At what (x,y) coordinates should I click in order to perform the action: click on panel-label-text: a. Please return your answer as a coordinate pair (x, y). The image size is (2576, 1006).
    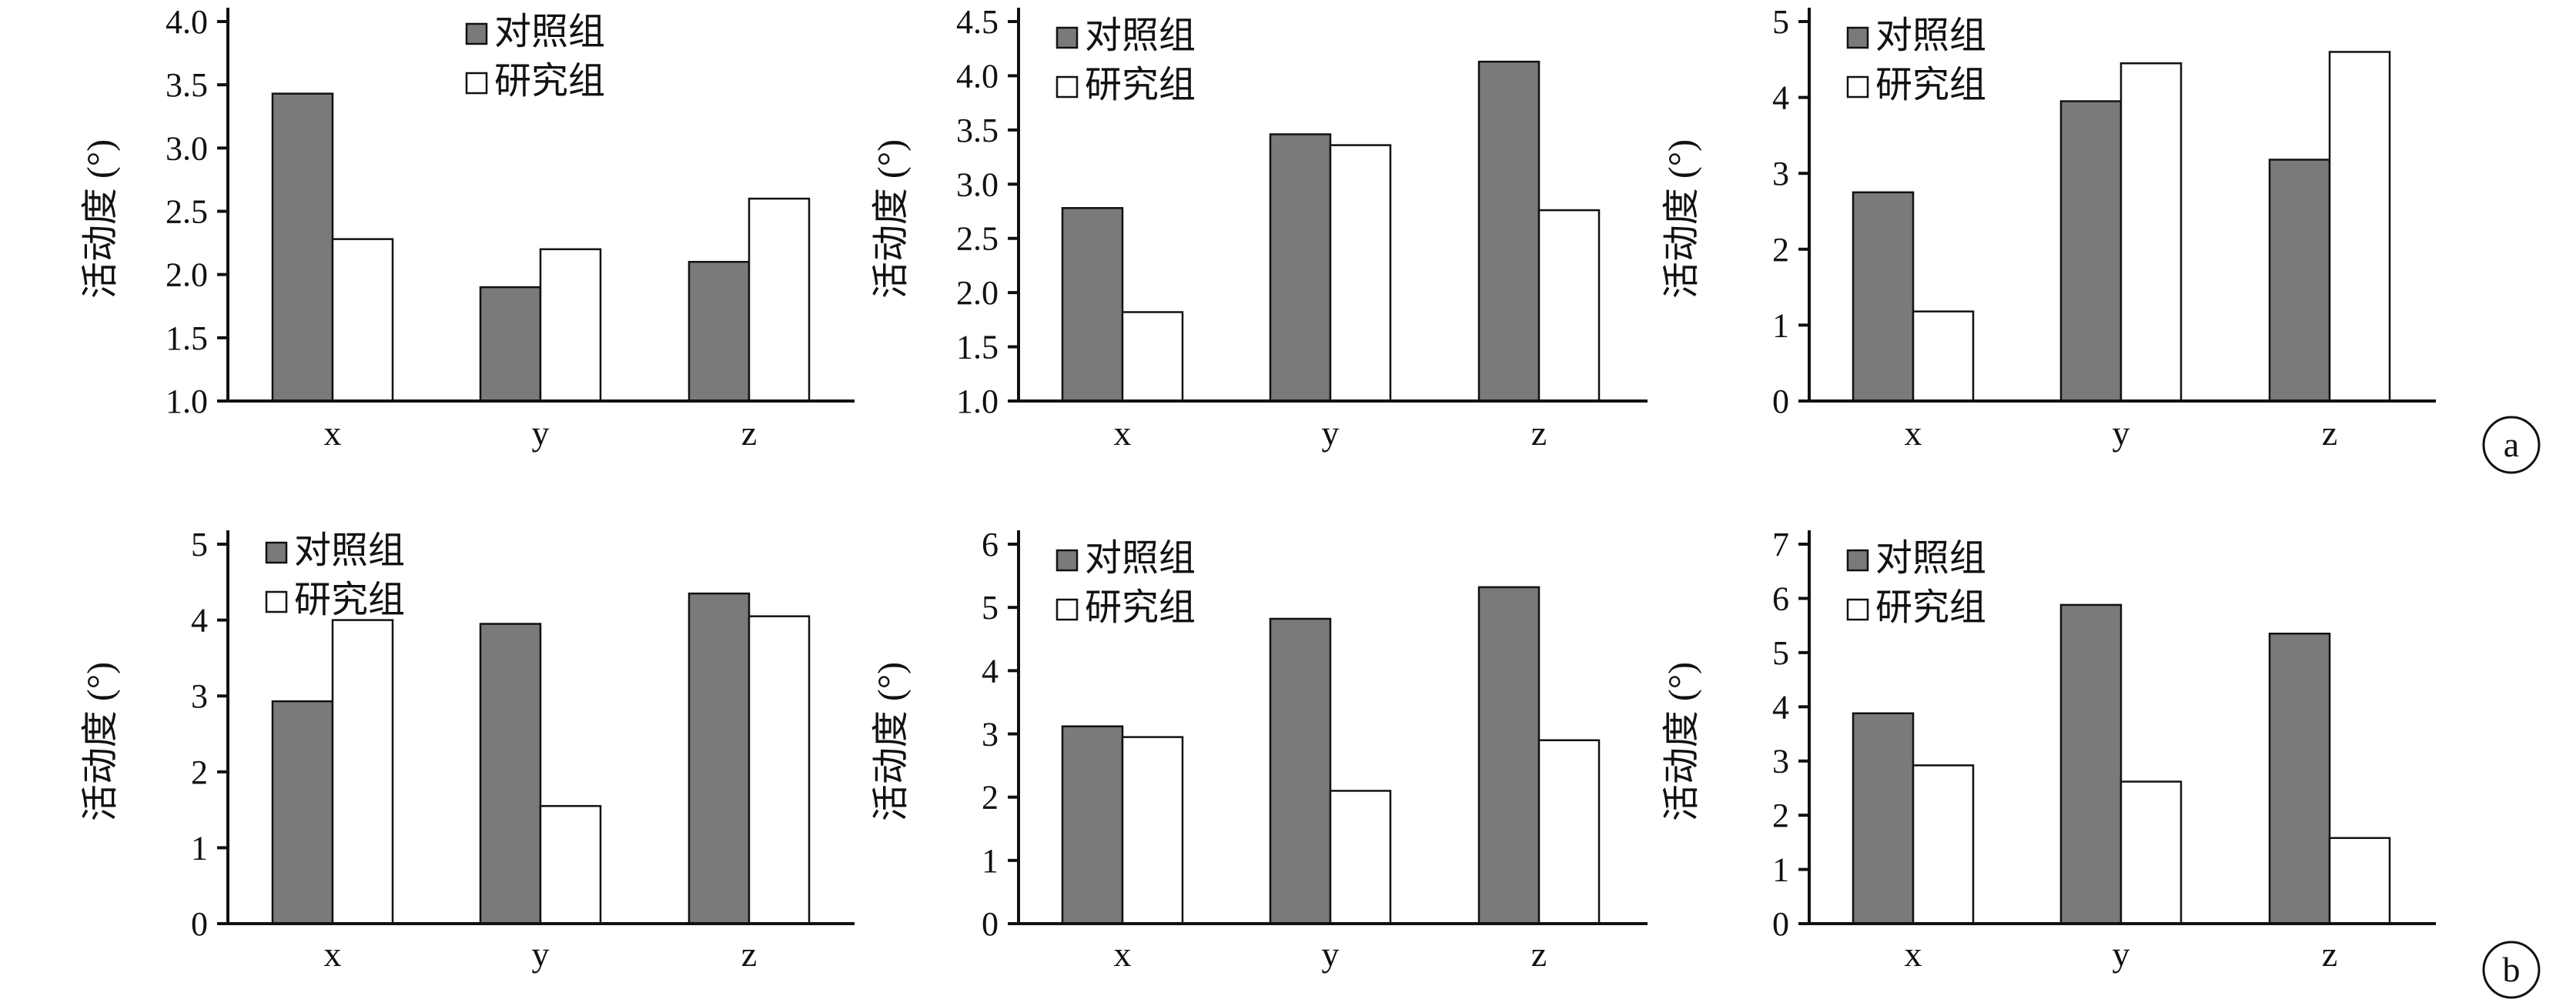
    Looking at the image, I should click on (2512, 444).